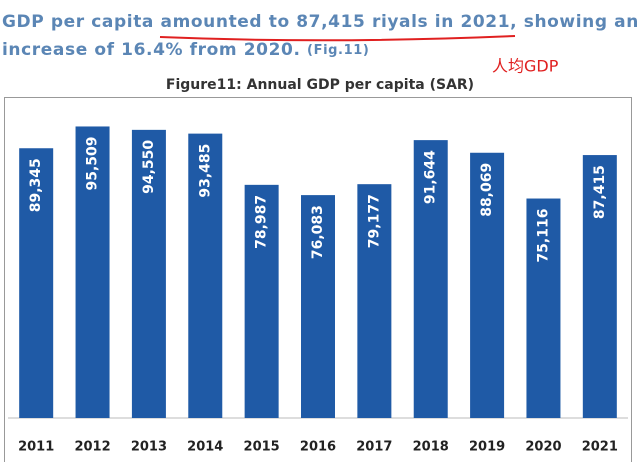 This screenshot has height=462, width=637. What do you see at coordinates (487, 190) in the screenshot?
I see `value-label: 88,069` at bounding box center [487, 190].